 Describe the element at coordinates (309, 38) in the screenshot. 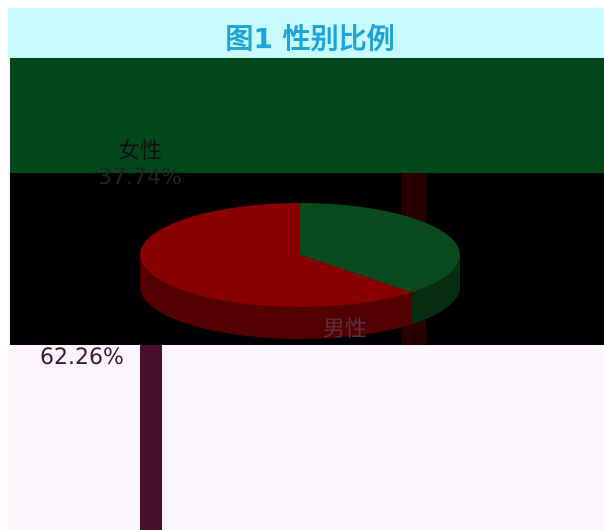

I see `chart-title: 图1 性别比例` at that location.